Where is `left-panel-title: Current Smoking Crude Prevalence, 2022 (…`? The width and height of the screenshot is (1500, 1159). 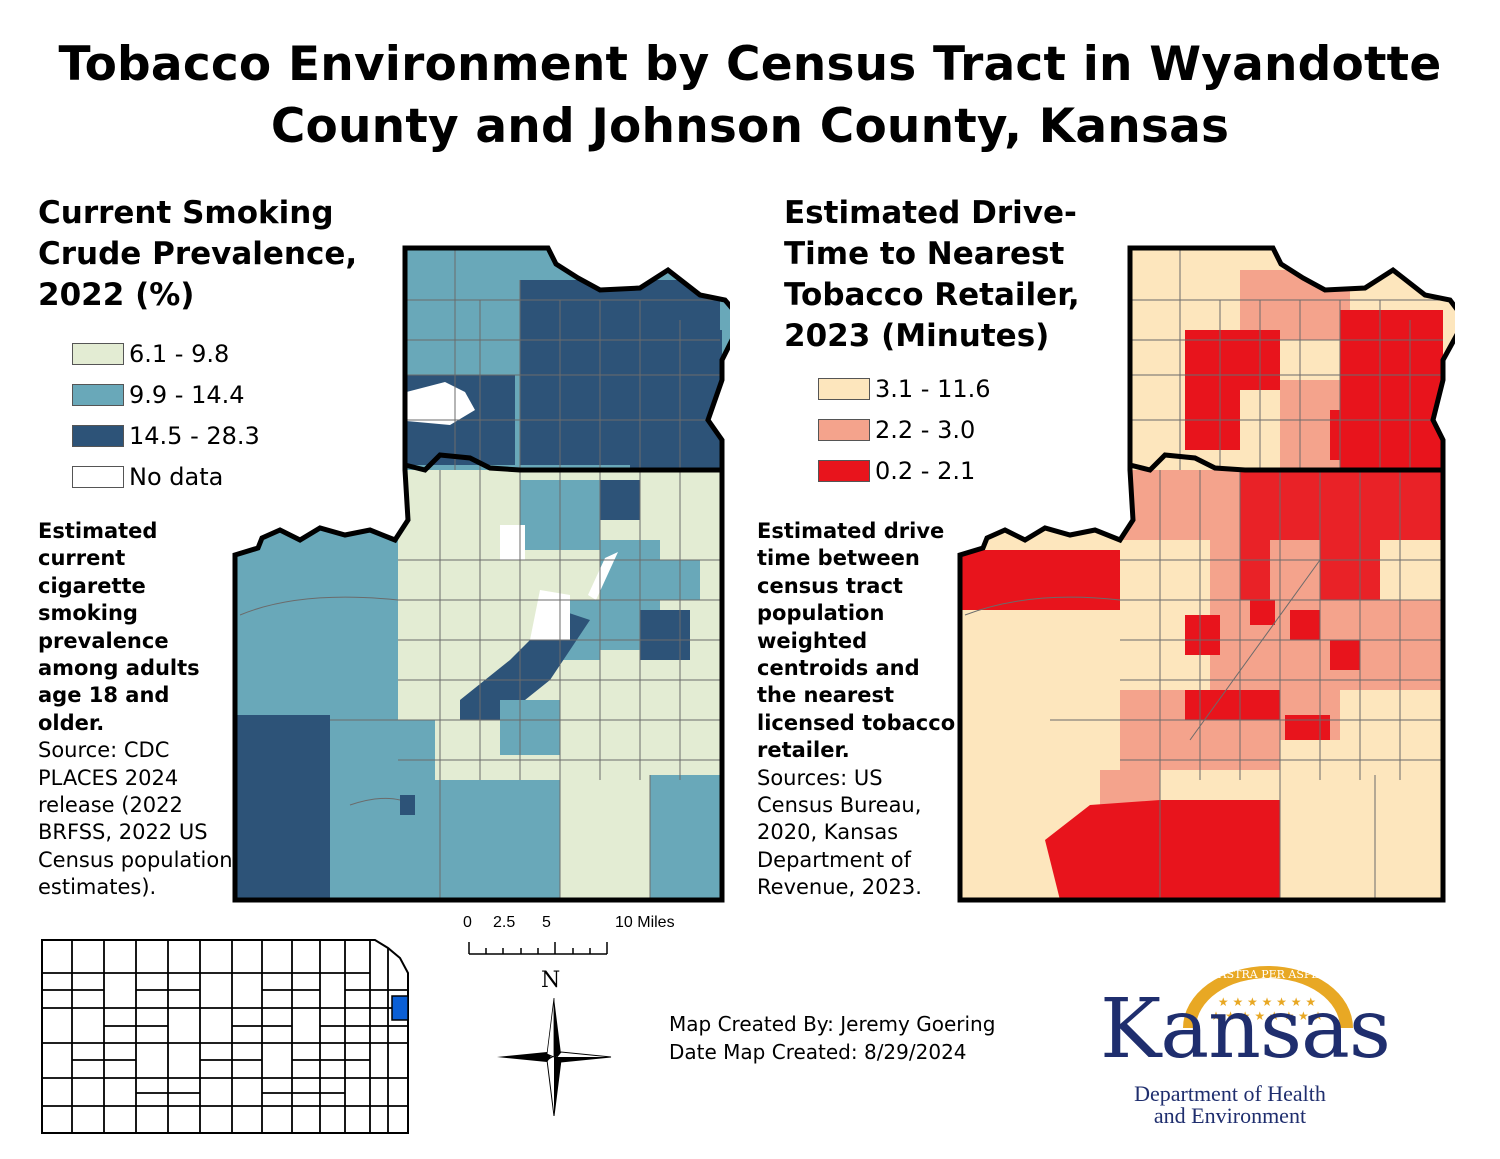 left-panel-title: Current Smoking Crude Prevalence, 2022 (… is located at coordinates (198, 254).